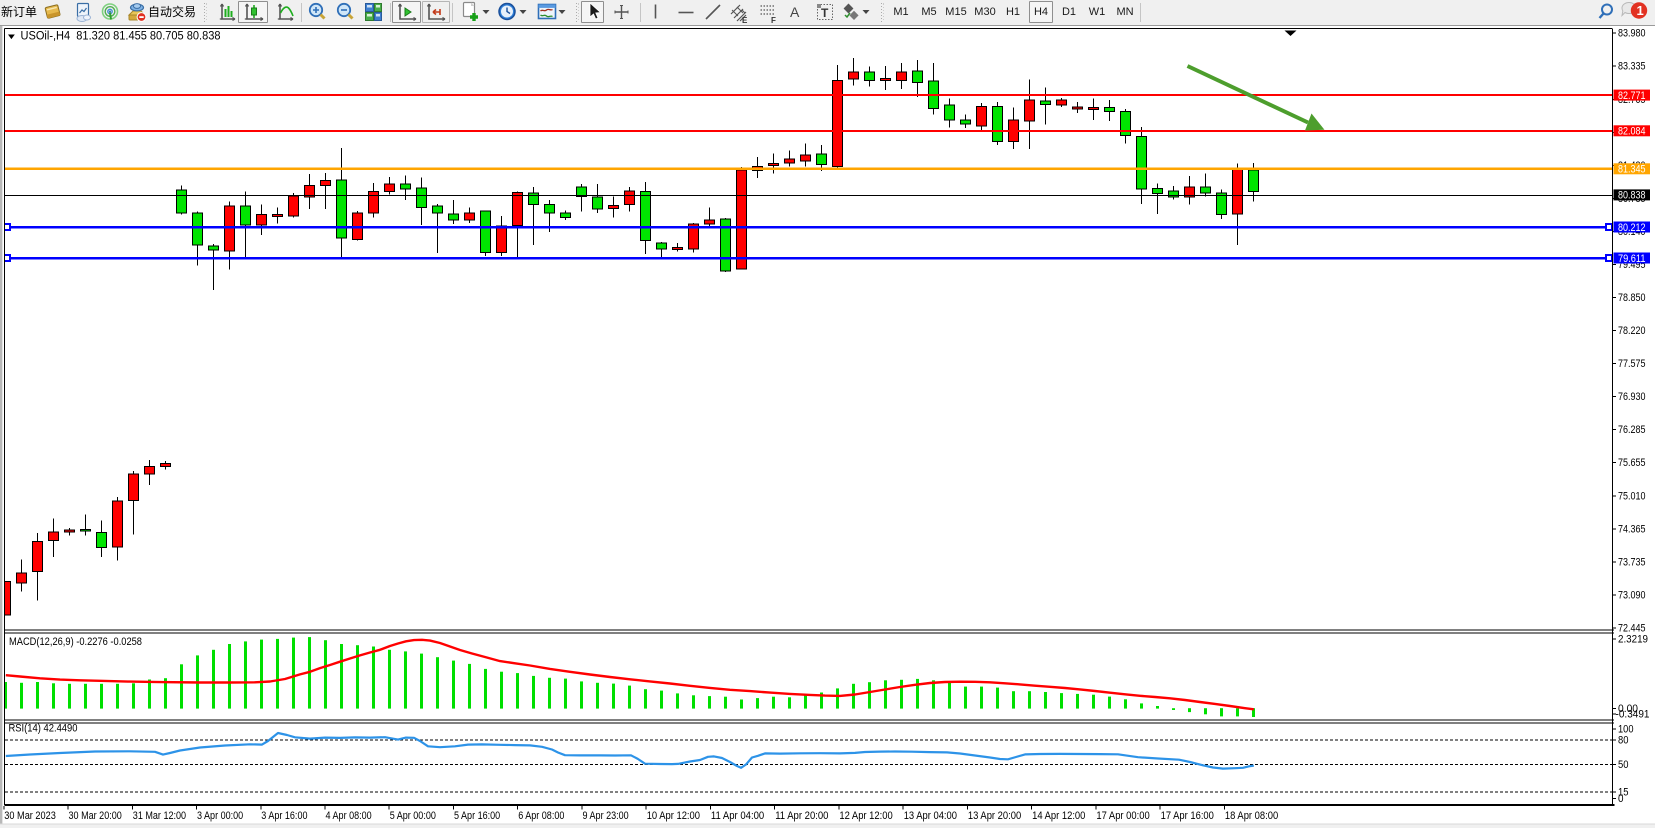 Image resolution: width=1655 pixels, height=833 pixels. What do you see at coordinates (1632, 96) in the screenshot?
I see `svg-text: 82.771` at bounding box center [1632, 96].